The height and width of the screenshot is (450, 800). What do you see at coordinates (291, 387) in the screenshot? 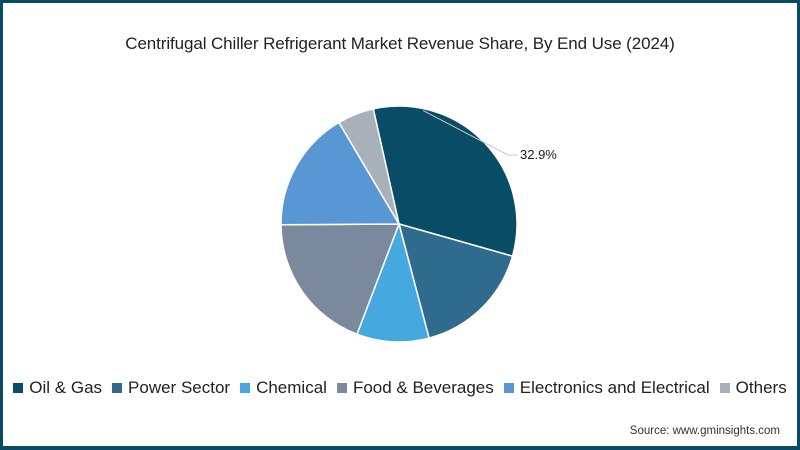
I see `legend-label: Chemical` at bounding box center [291, 387].